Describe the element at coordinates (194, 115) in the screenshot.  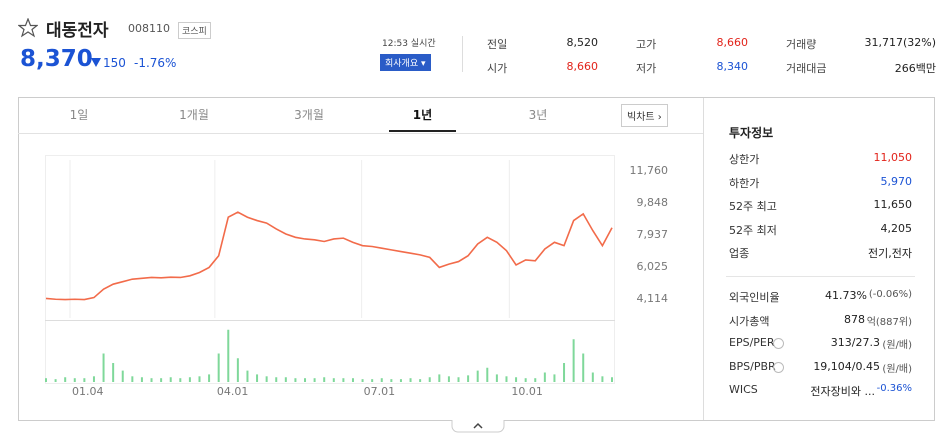
I see `tab: 1개월` at that location.